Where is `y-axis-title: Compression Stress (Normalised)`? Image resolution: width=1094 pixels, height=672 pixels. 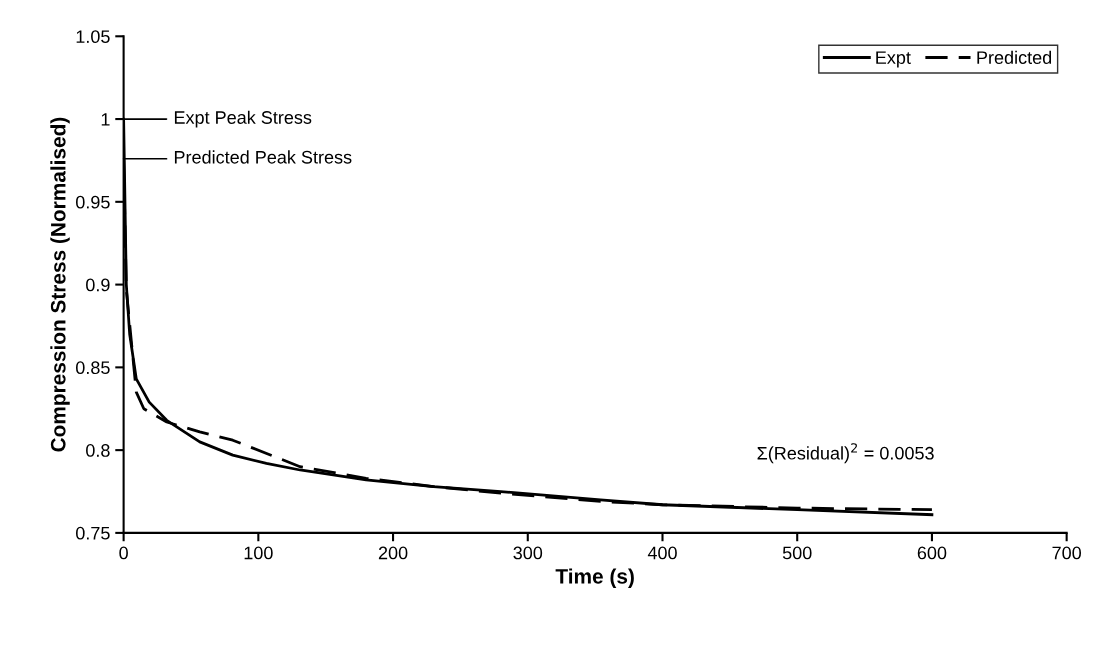 y-axis-title: Compression Stress (Normalised) is located at coordinates (60, 284).